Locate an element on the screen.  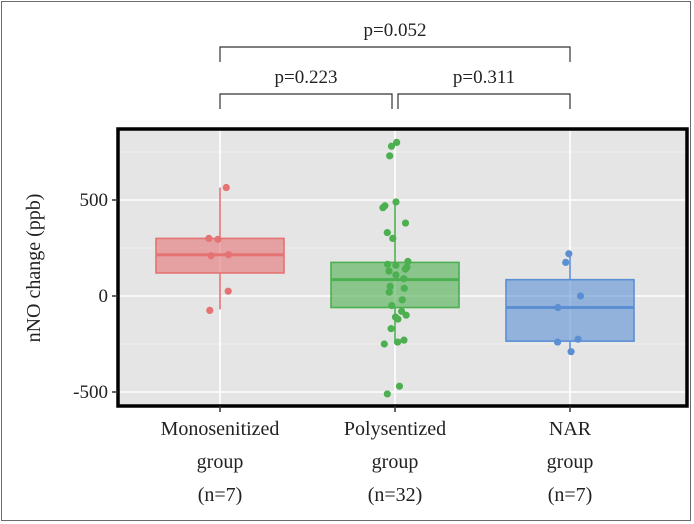
p-value-label: p=0.311 is located at coordinates (484, 77).